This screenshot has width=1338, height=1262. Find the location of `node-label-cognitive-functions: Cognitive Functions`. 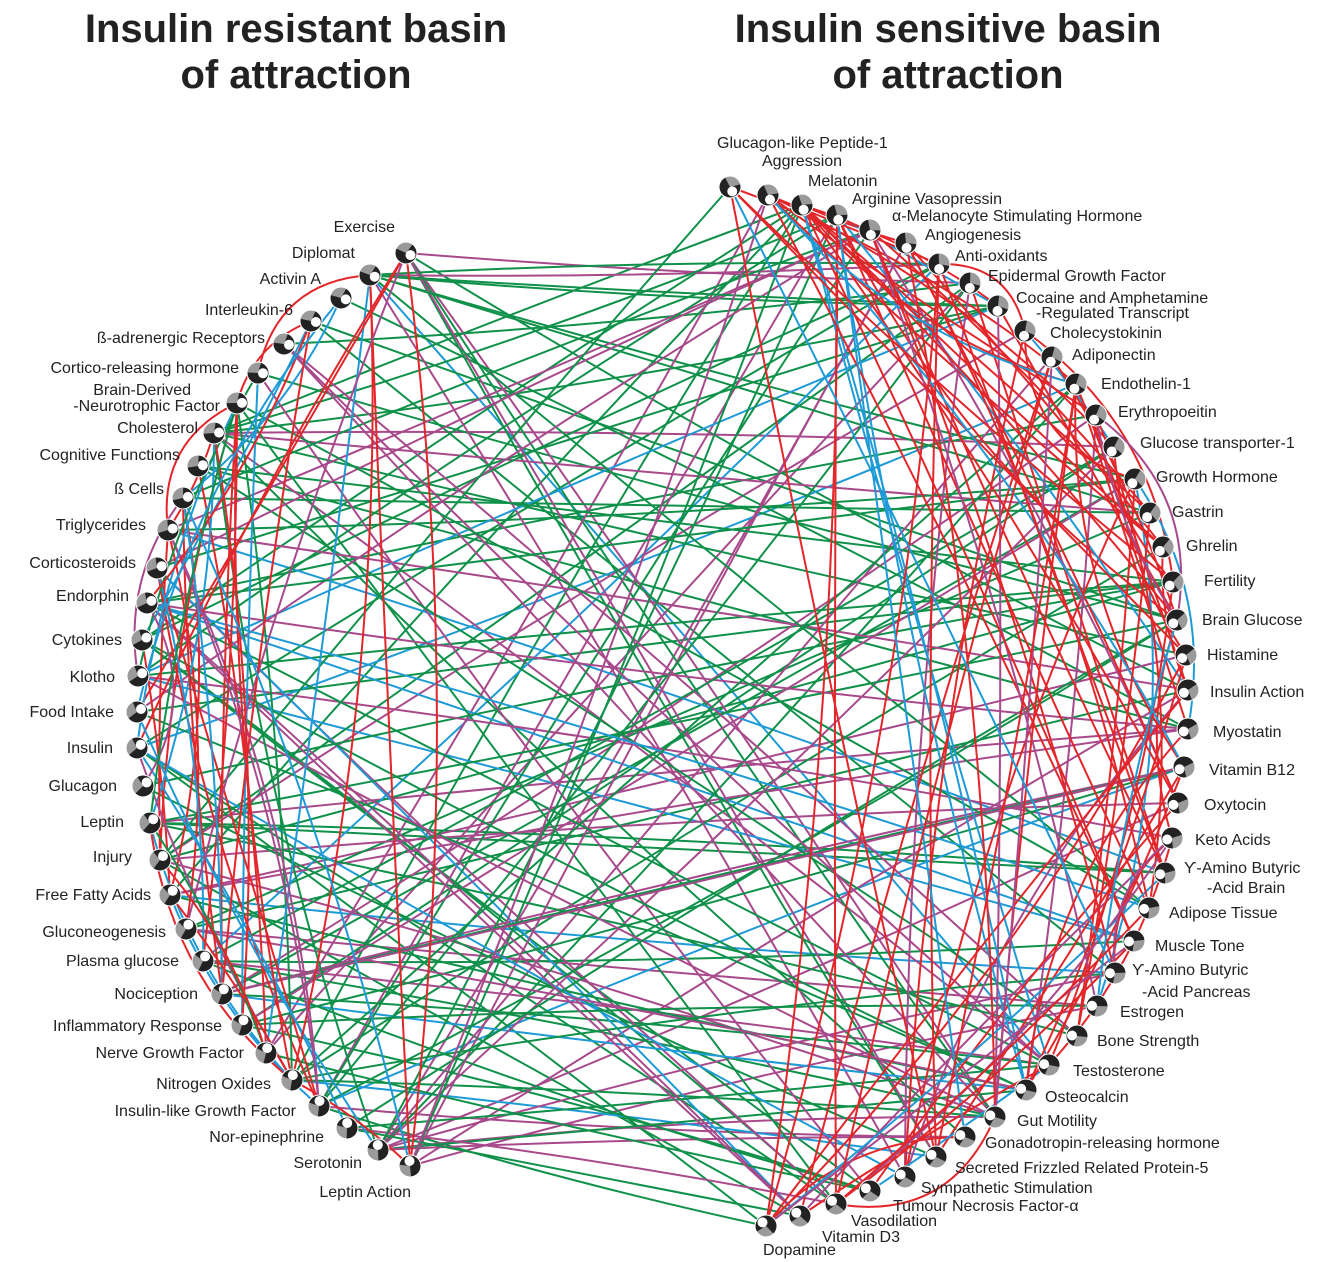

node-label-cognitive-functions: Cognitive Functions is located at coordinates (109, 455).